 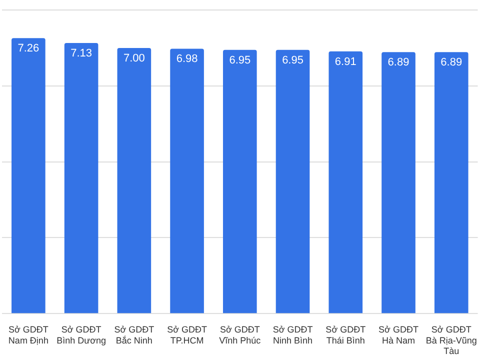 What do you see at coordinates (451, 340) in the screenshot?
I see `x-tick-label: Sở GDĐT Bà Rịa-Vũng Tàu` at bounding box center [451, 340].